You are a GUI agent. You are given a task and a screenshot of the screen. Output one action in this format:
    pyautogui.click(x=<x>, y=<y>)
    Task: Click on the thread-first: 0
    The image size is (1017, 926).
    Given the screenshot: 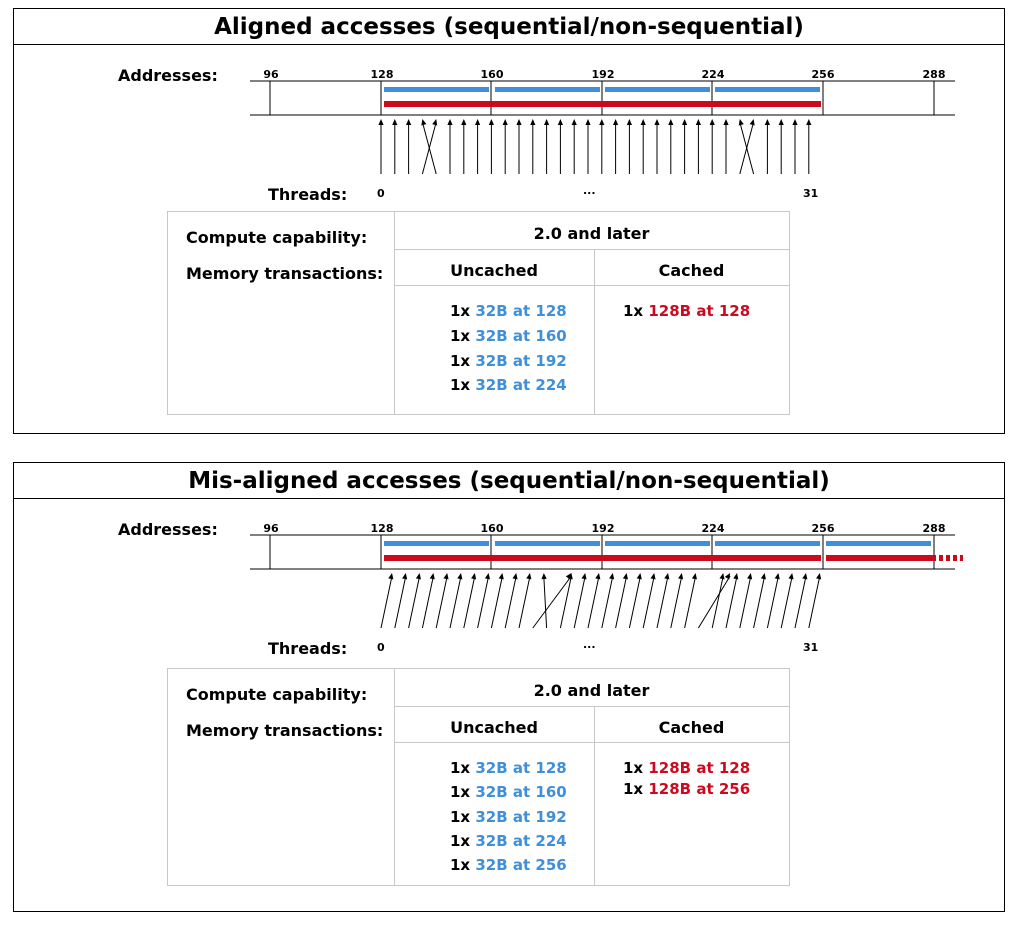 What is the action you would take?
    pyautogui.click(x=381, y=647)
    